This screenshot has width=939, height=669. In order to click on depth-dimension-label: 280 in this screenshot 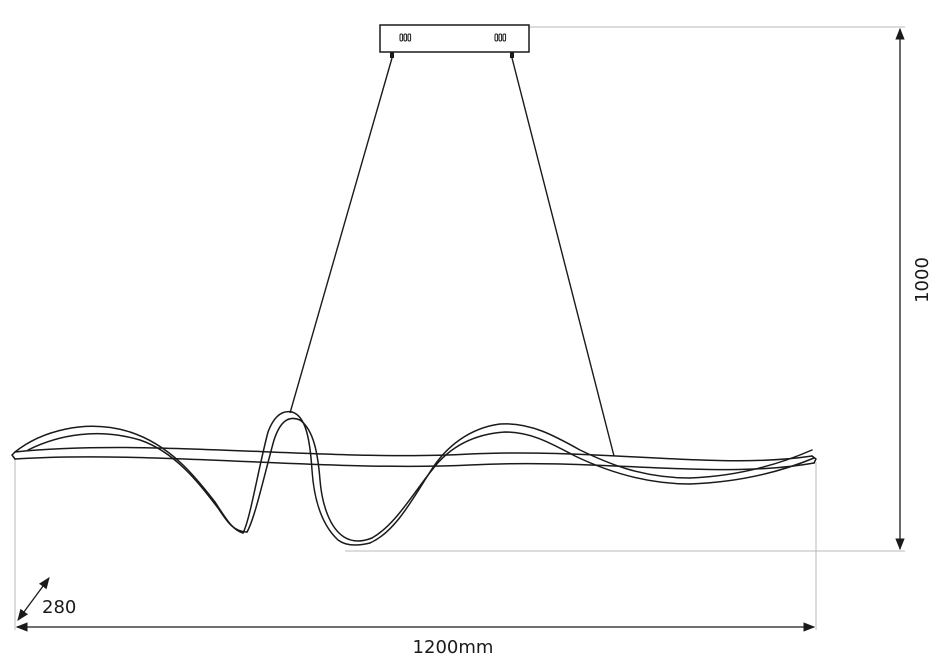, I will do `click(59, 607)`.